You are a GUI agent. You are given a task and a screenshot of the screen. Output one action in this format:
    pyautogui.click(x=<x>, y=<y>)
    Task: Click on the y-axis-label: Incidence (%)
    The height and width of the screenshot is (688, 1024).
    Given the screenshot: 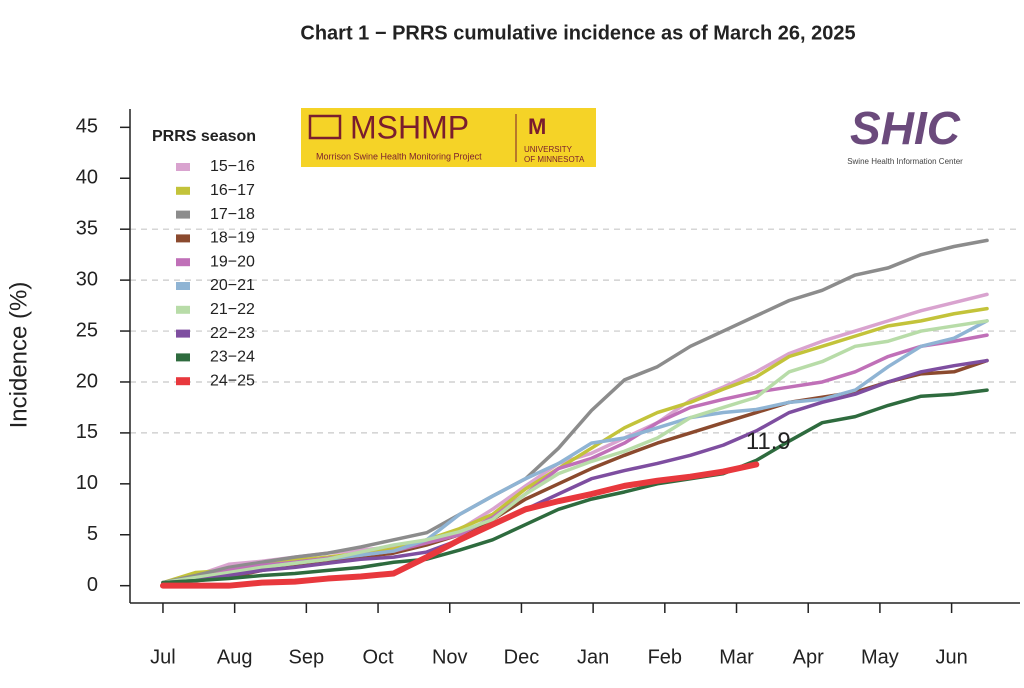 What is the action you would take?
    pyautogui.click(x=18, y=355)
    